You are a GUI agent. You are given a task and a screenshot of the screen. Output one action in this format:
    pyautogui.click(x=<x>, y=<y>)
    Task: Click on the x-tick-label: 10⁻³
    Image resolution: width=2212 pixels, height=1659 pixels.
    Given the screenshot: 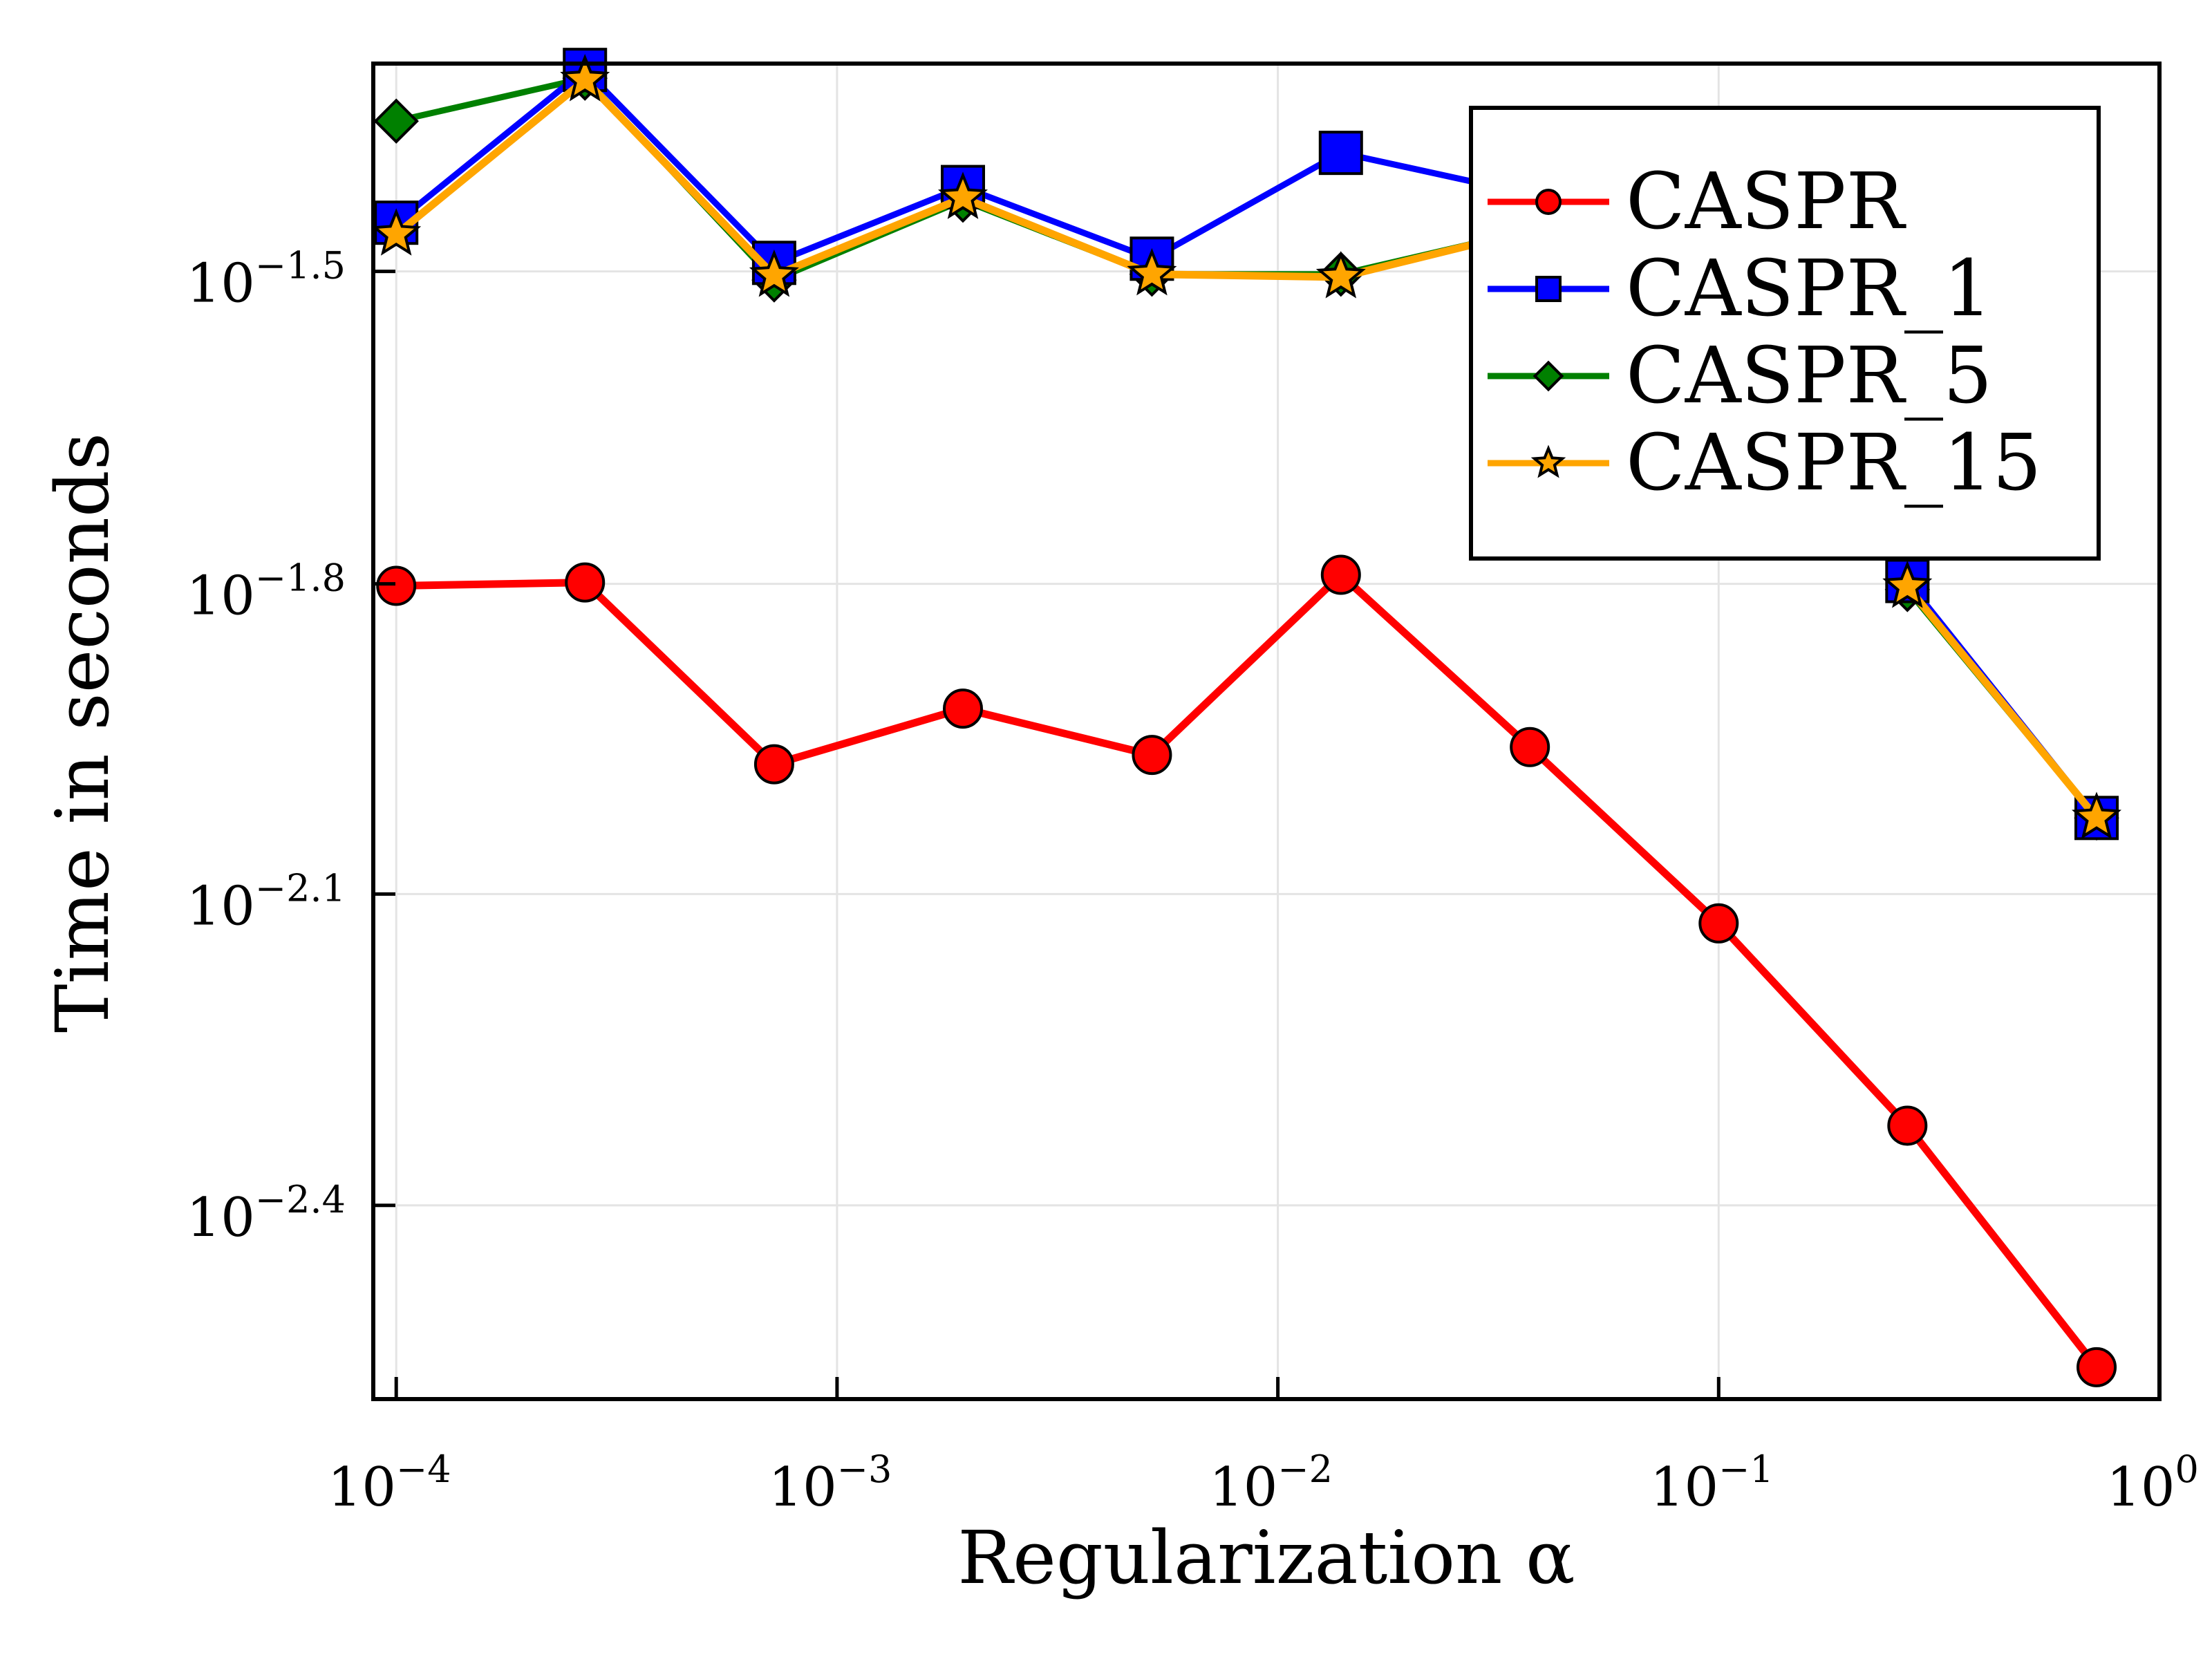 What is the action you would take?
    pyautogui.click(x=830, y=1483)
    